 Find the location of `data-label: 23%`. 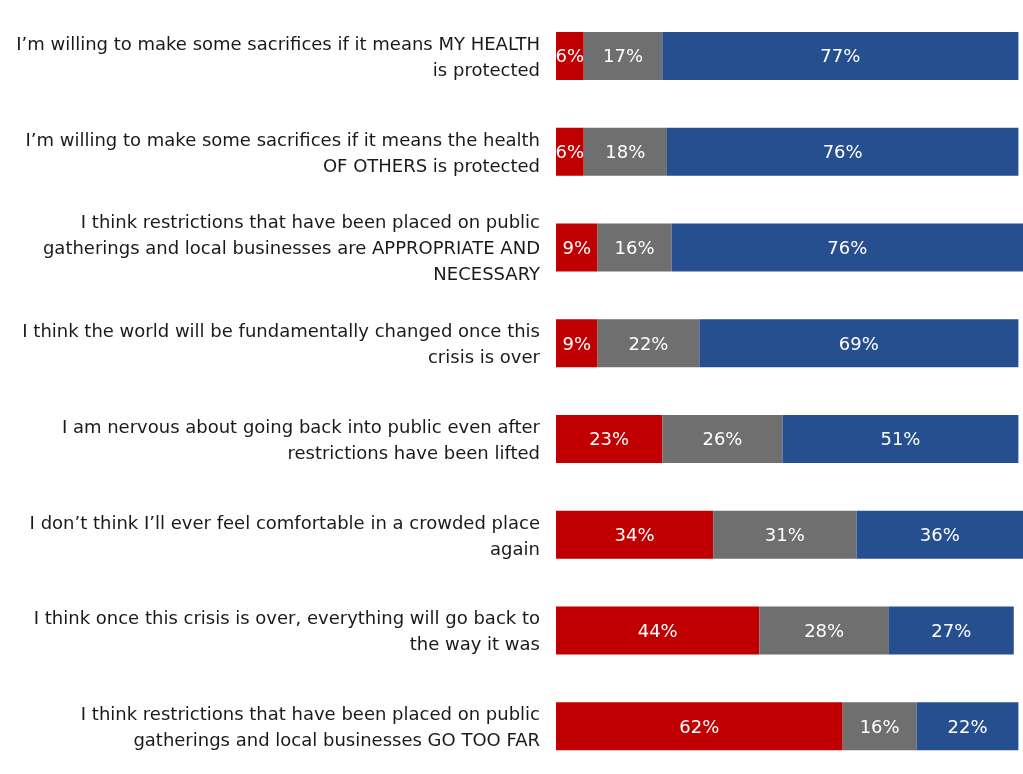

data-label: 23% is located at coordinates (609, 439).